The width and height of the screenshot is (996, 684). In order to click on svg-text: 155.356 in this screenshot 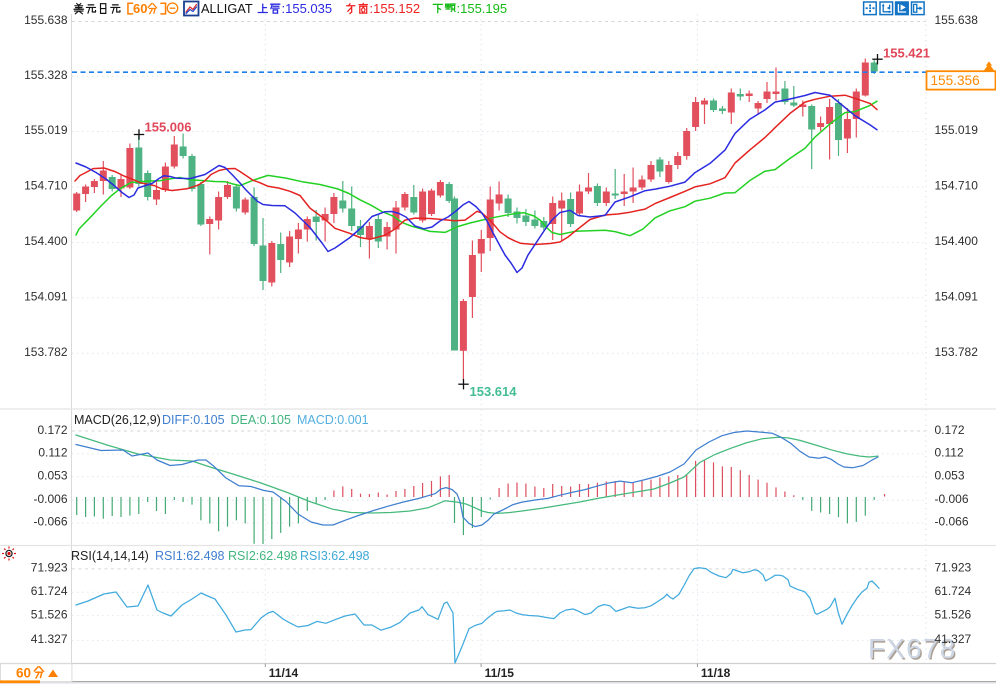, I will do `click(955, 80)`.